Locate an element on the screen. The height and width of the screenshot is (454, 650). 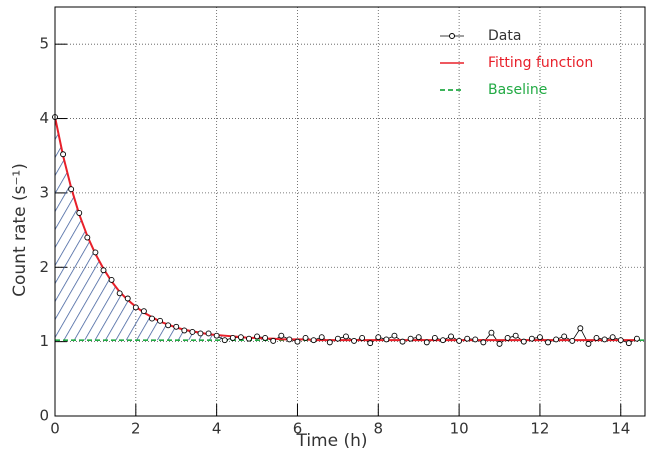
x-tick-label: 6 is located at coordinates (298, 429).